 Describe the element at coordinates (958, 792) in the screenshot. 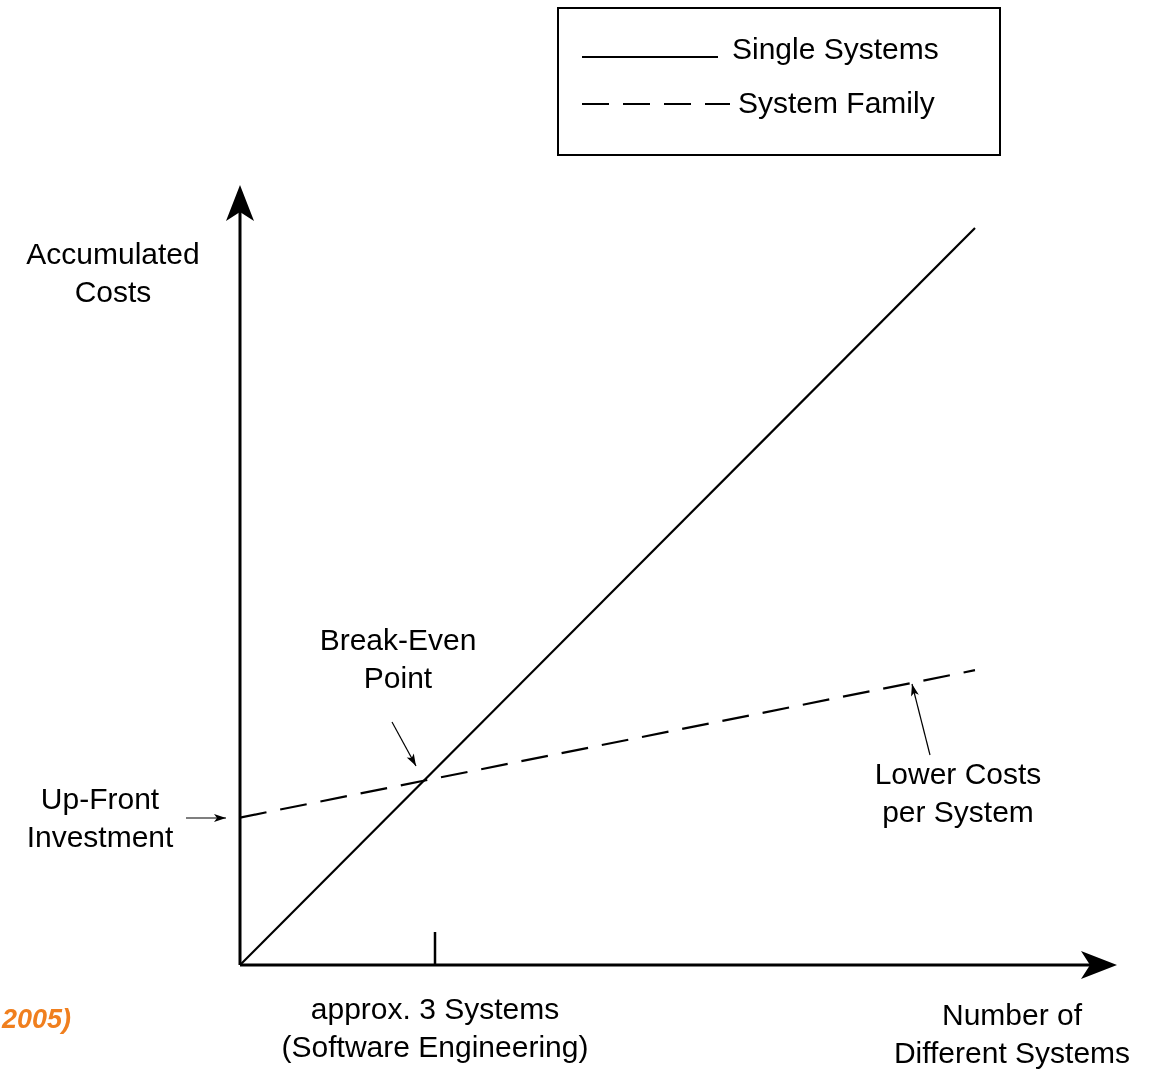

I see `annotation: Lower Costs per System` at that location.